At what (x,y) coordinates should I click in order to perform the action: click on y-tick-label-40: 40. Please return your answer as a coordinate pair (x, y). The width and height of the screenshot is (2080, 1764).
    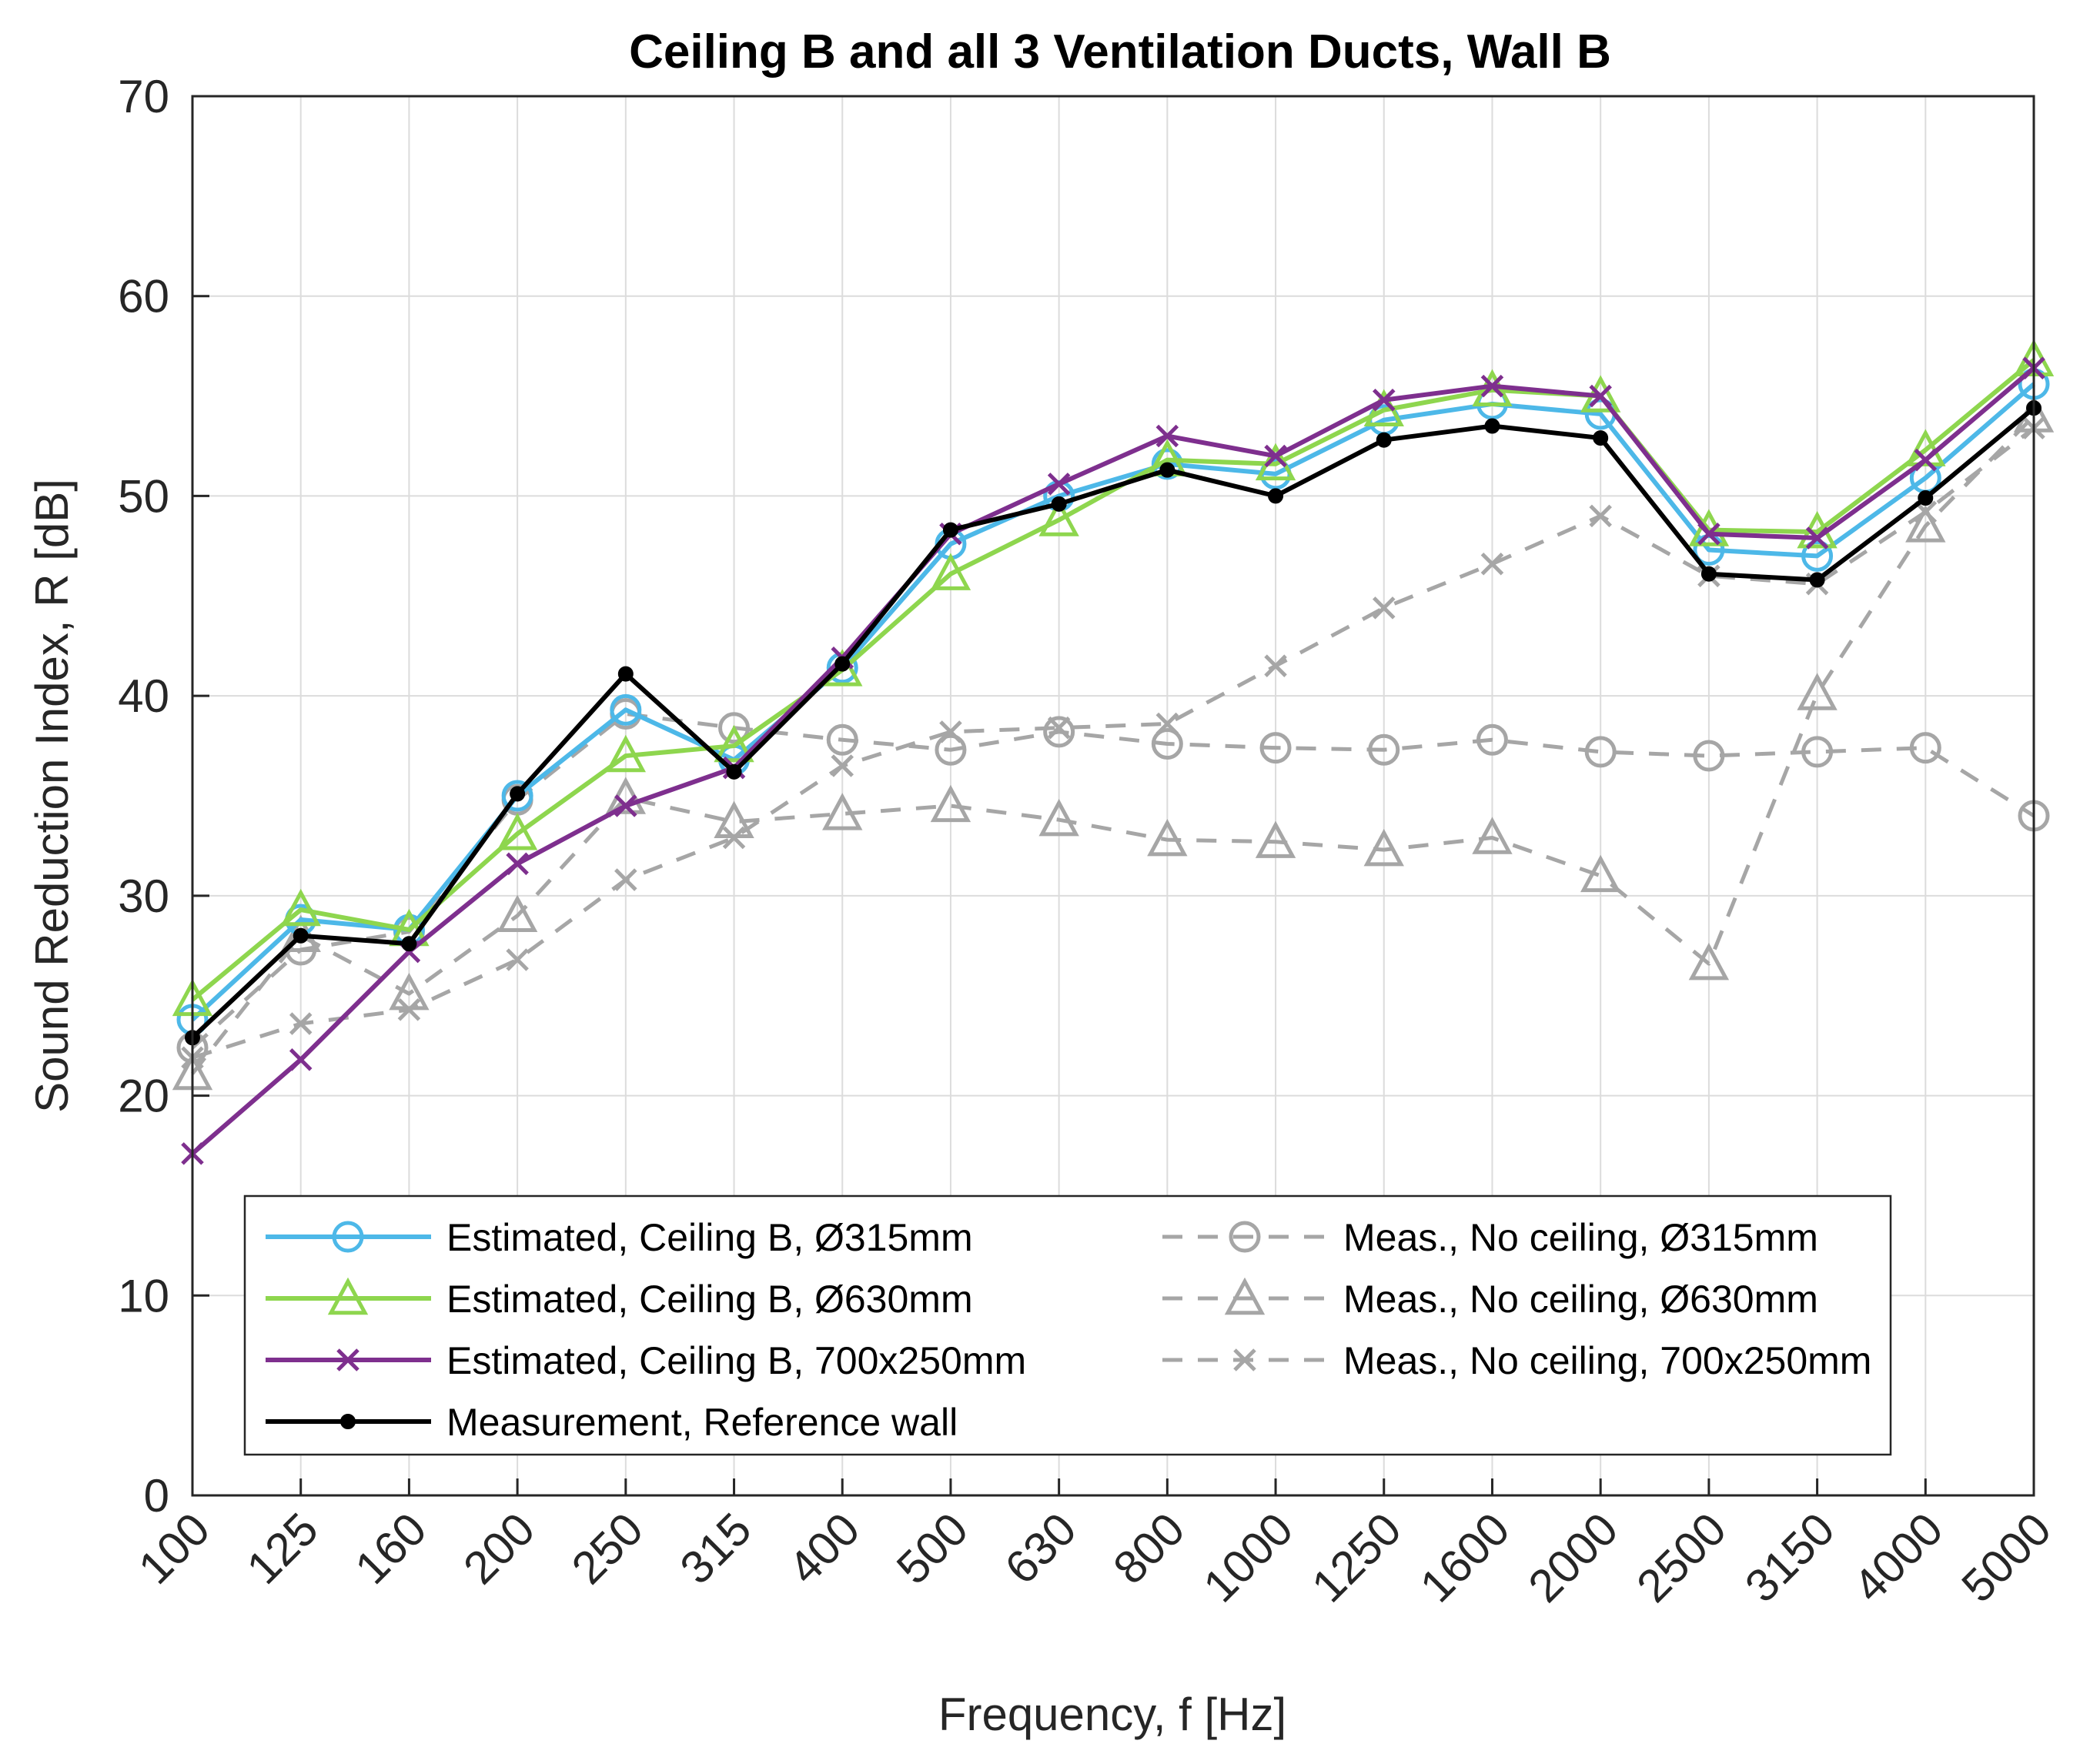
    Looking at the image, I should click on (143, 696).